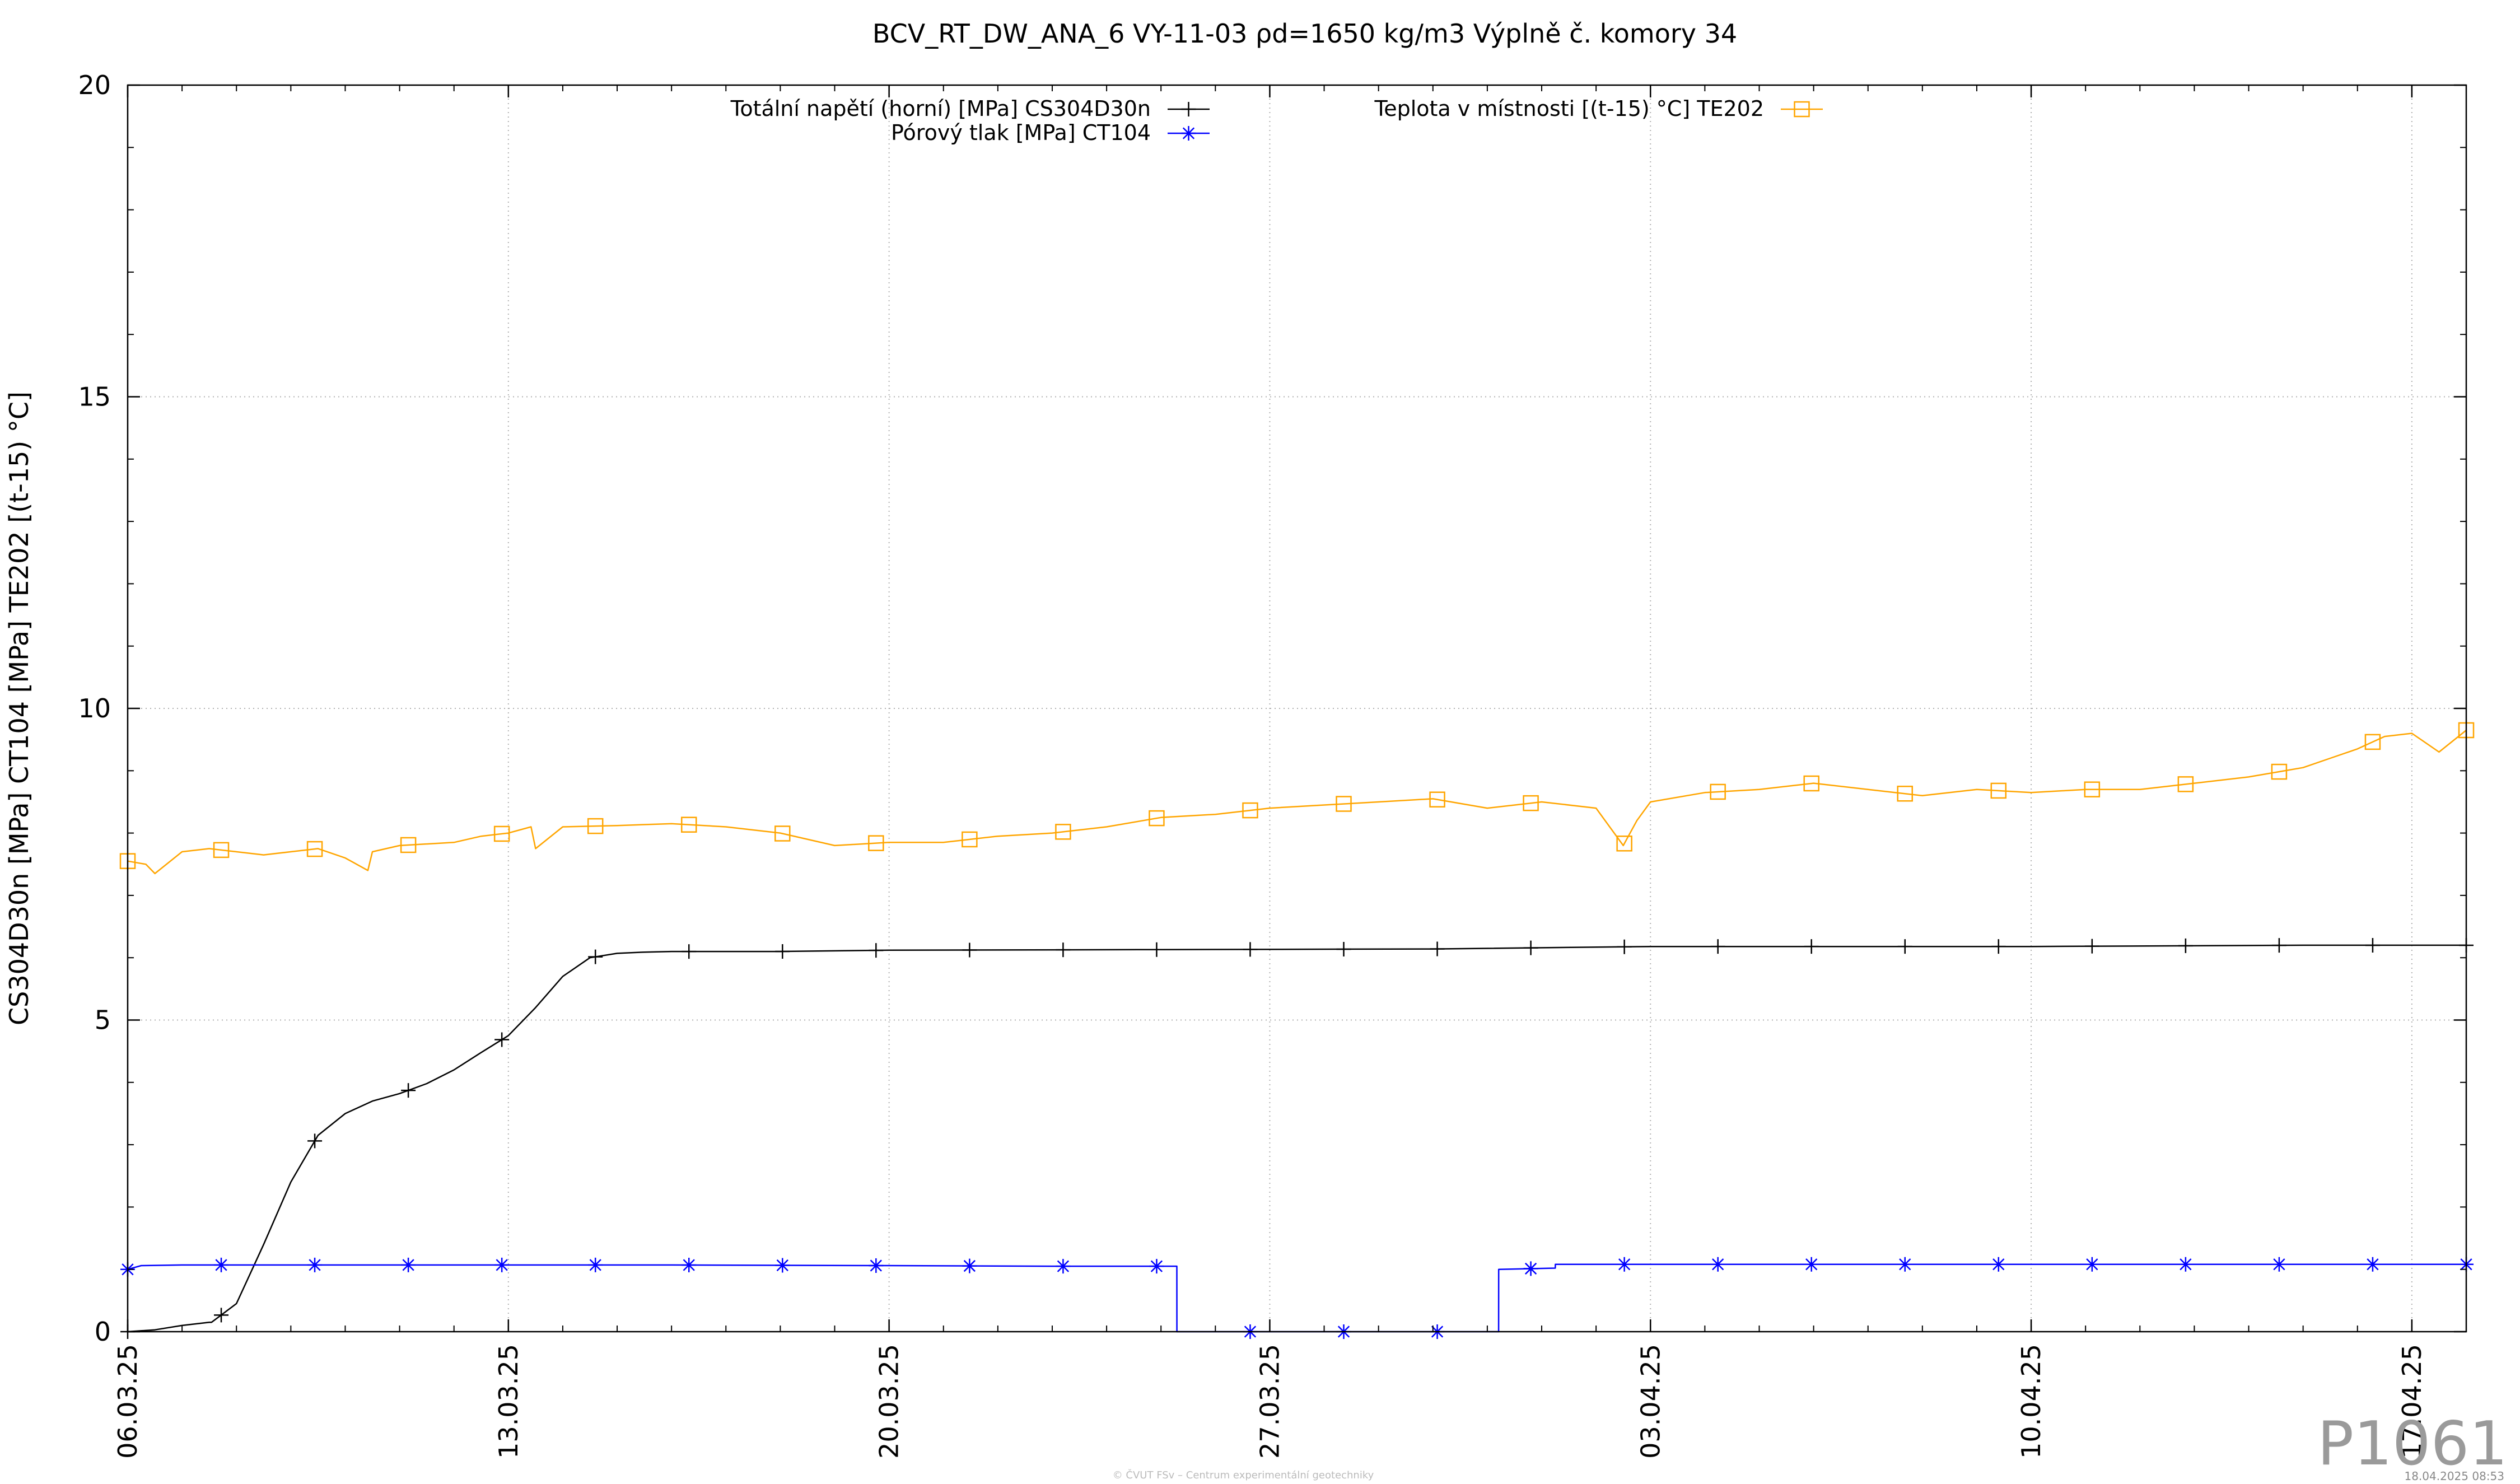  What do you see at coordinates (2412, 1402) in the screenshot?
I see `x-tick-label: 17.04.25` at bounding box center [2412, 1402].